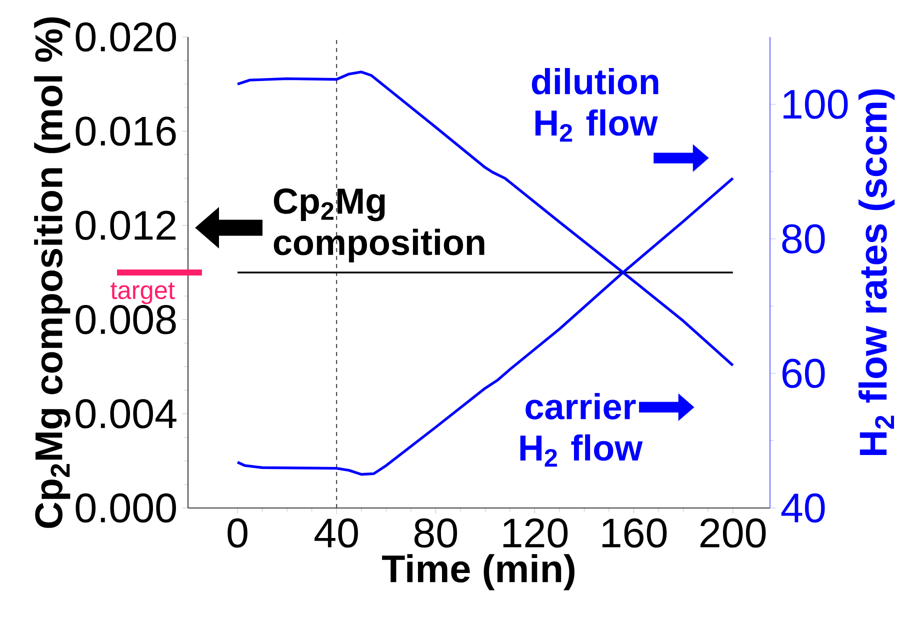 The height and width of the screenshot is (622, 918). I want to click on series-label: dilution H$_{2}$ flow, so click(595, 105).